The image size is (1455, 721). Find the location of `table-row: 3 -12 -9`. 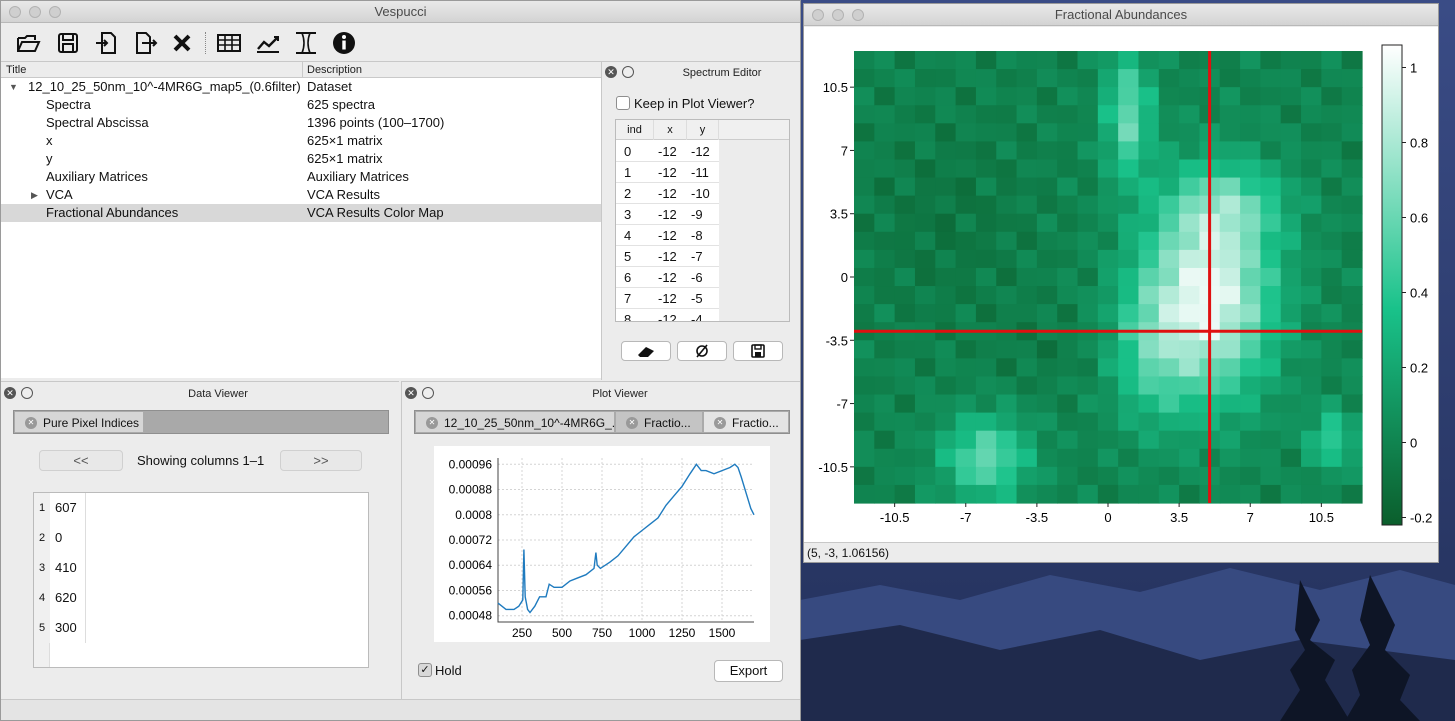

table-row: 3 -12 -9 is located at coordinates (667, 214).